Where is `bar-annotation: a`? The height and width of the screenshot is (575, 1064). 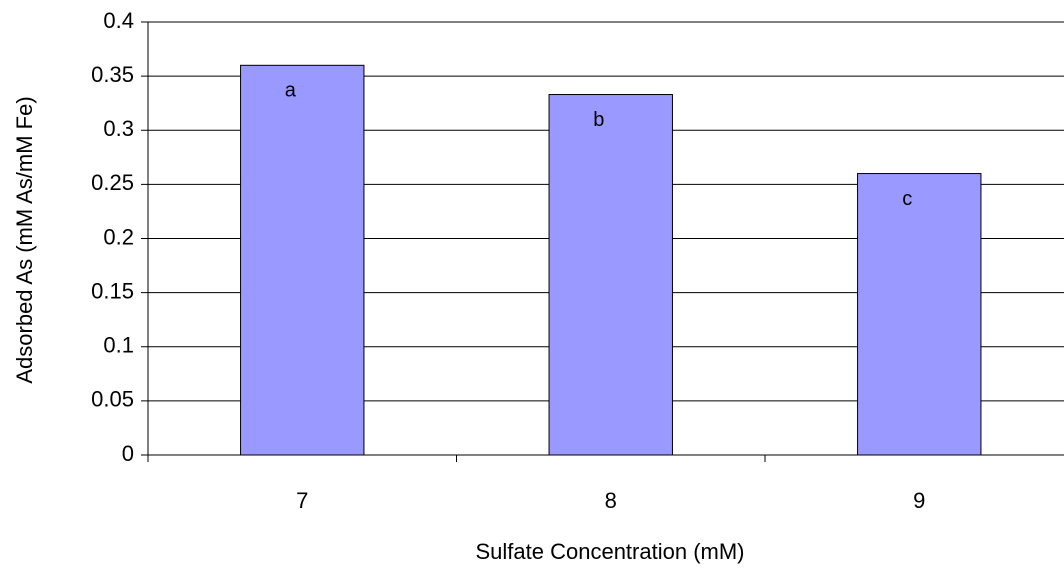 bar-annotation: a is located at coordinates (291, 91).